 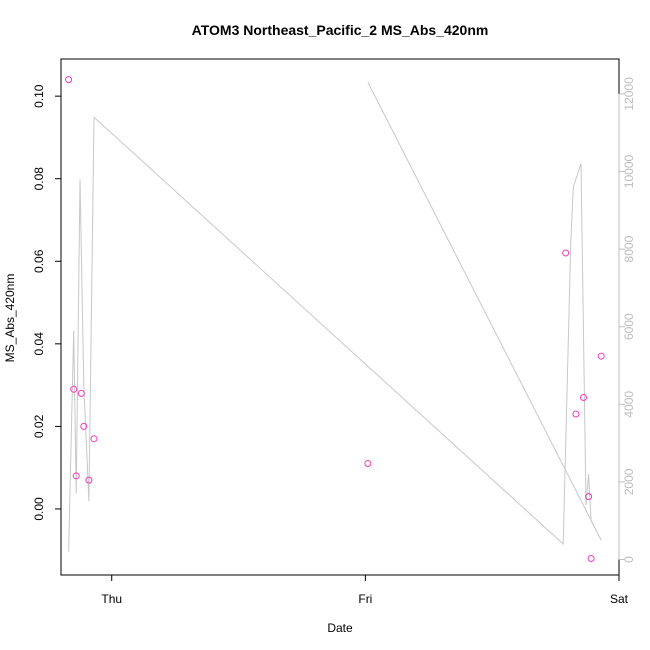 I want to click on y-right-tick-label-3: 6000, so click(x=629, y=326).